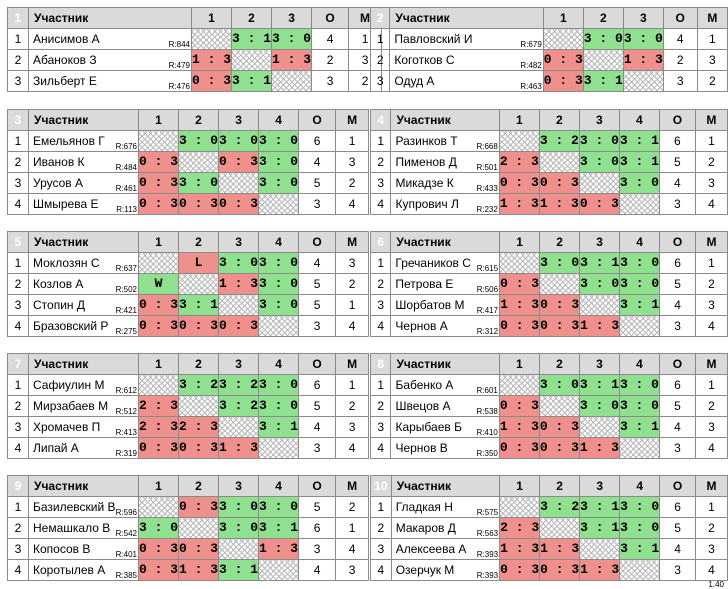 The height and width of the screenshot is (589, 728). I want to click on player-name: Коготков С, so click(424, 60).